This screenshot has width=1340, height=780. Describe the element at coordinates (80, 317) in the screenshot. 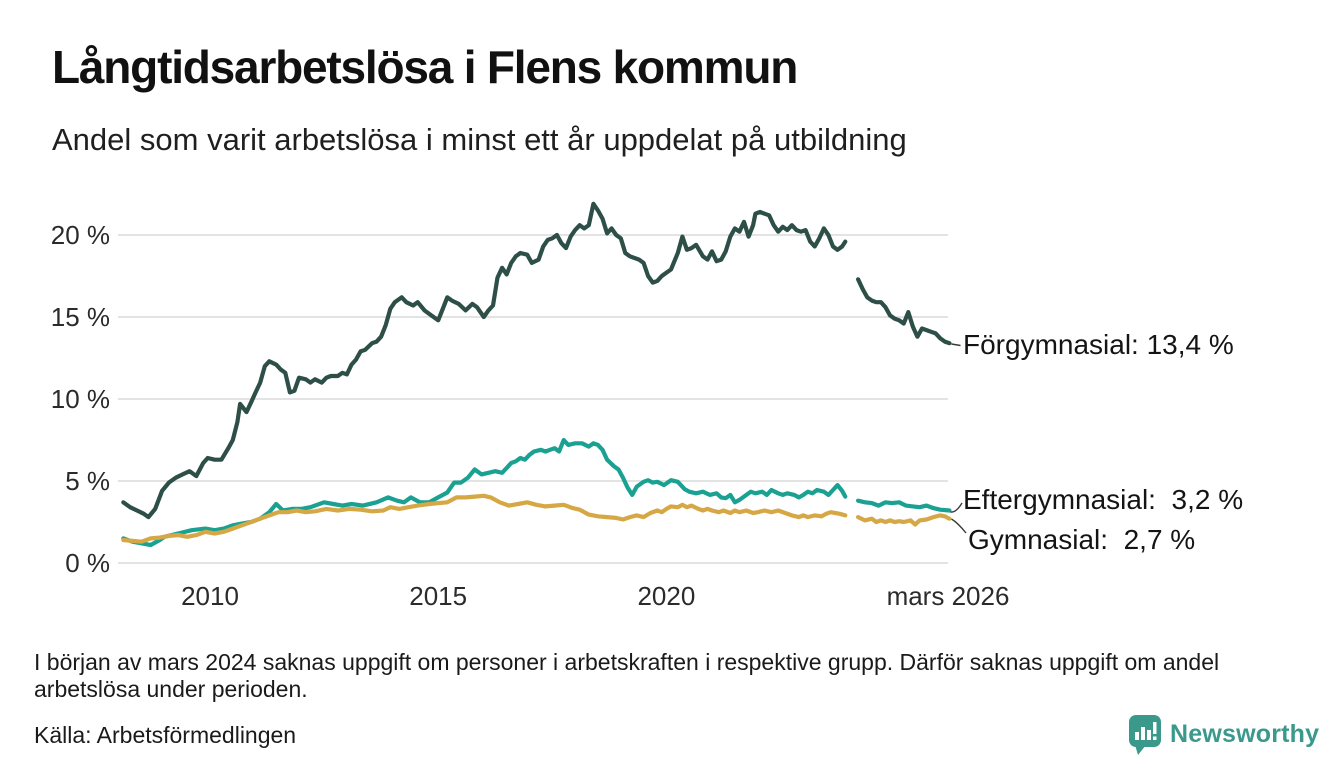

I see `y-tick-label: 15 %` at that location.